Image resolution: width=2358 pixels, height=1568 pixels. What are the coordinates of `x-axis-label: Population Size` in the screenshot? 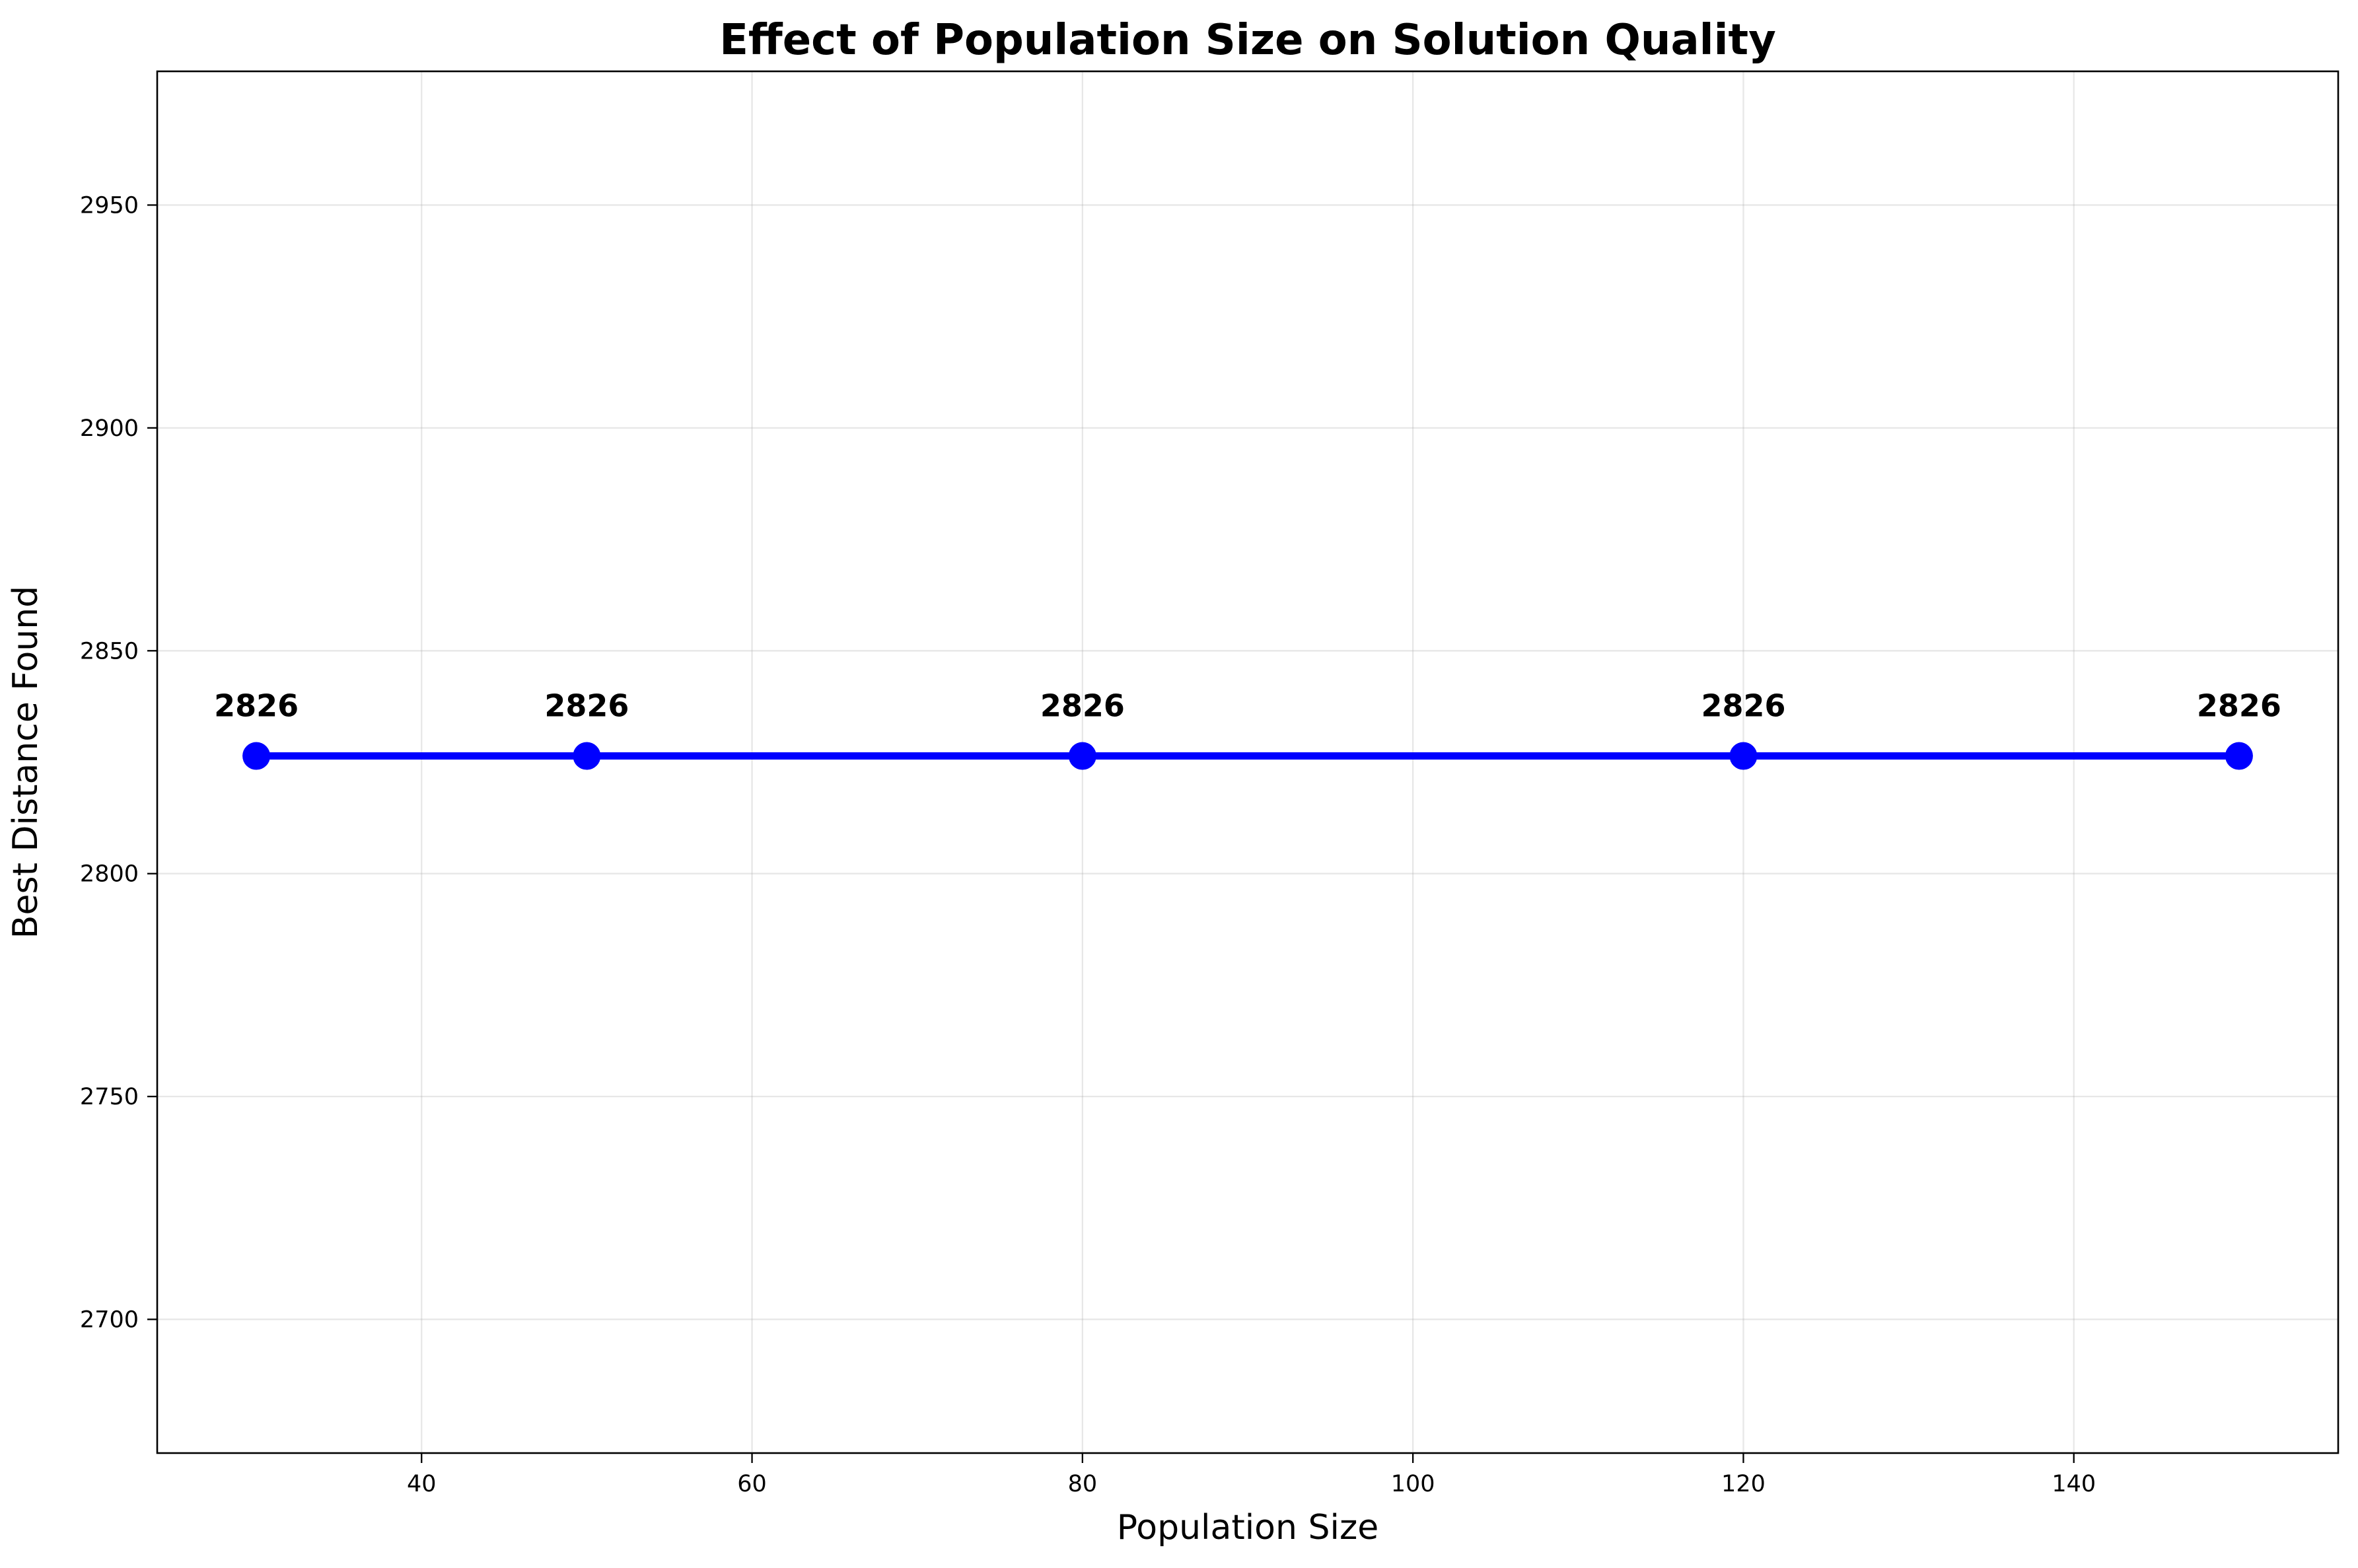 It's located at (1247, 1528).